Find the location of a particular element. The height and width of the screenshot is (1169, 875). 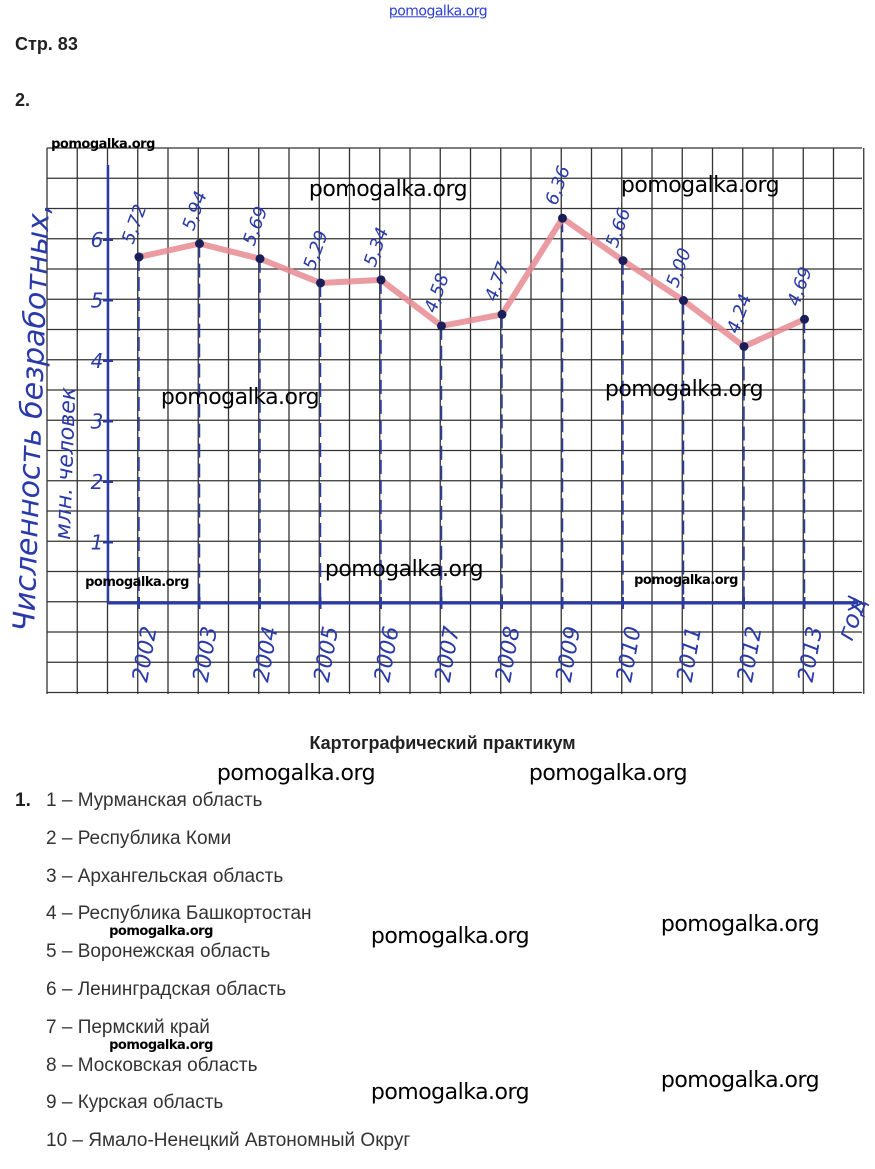

section-title: Картографический практикум is located at coordinates (442, 743).